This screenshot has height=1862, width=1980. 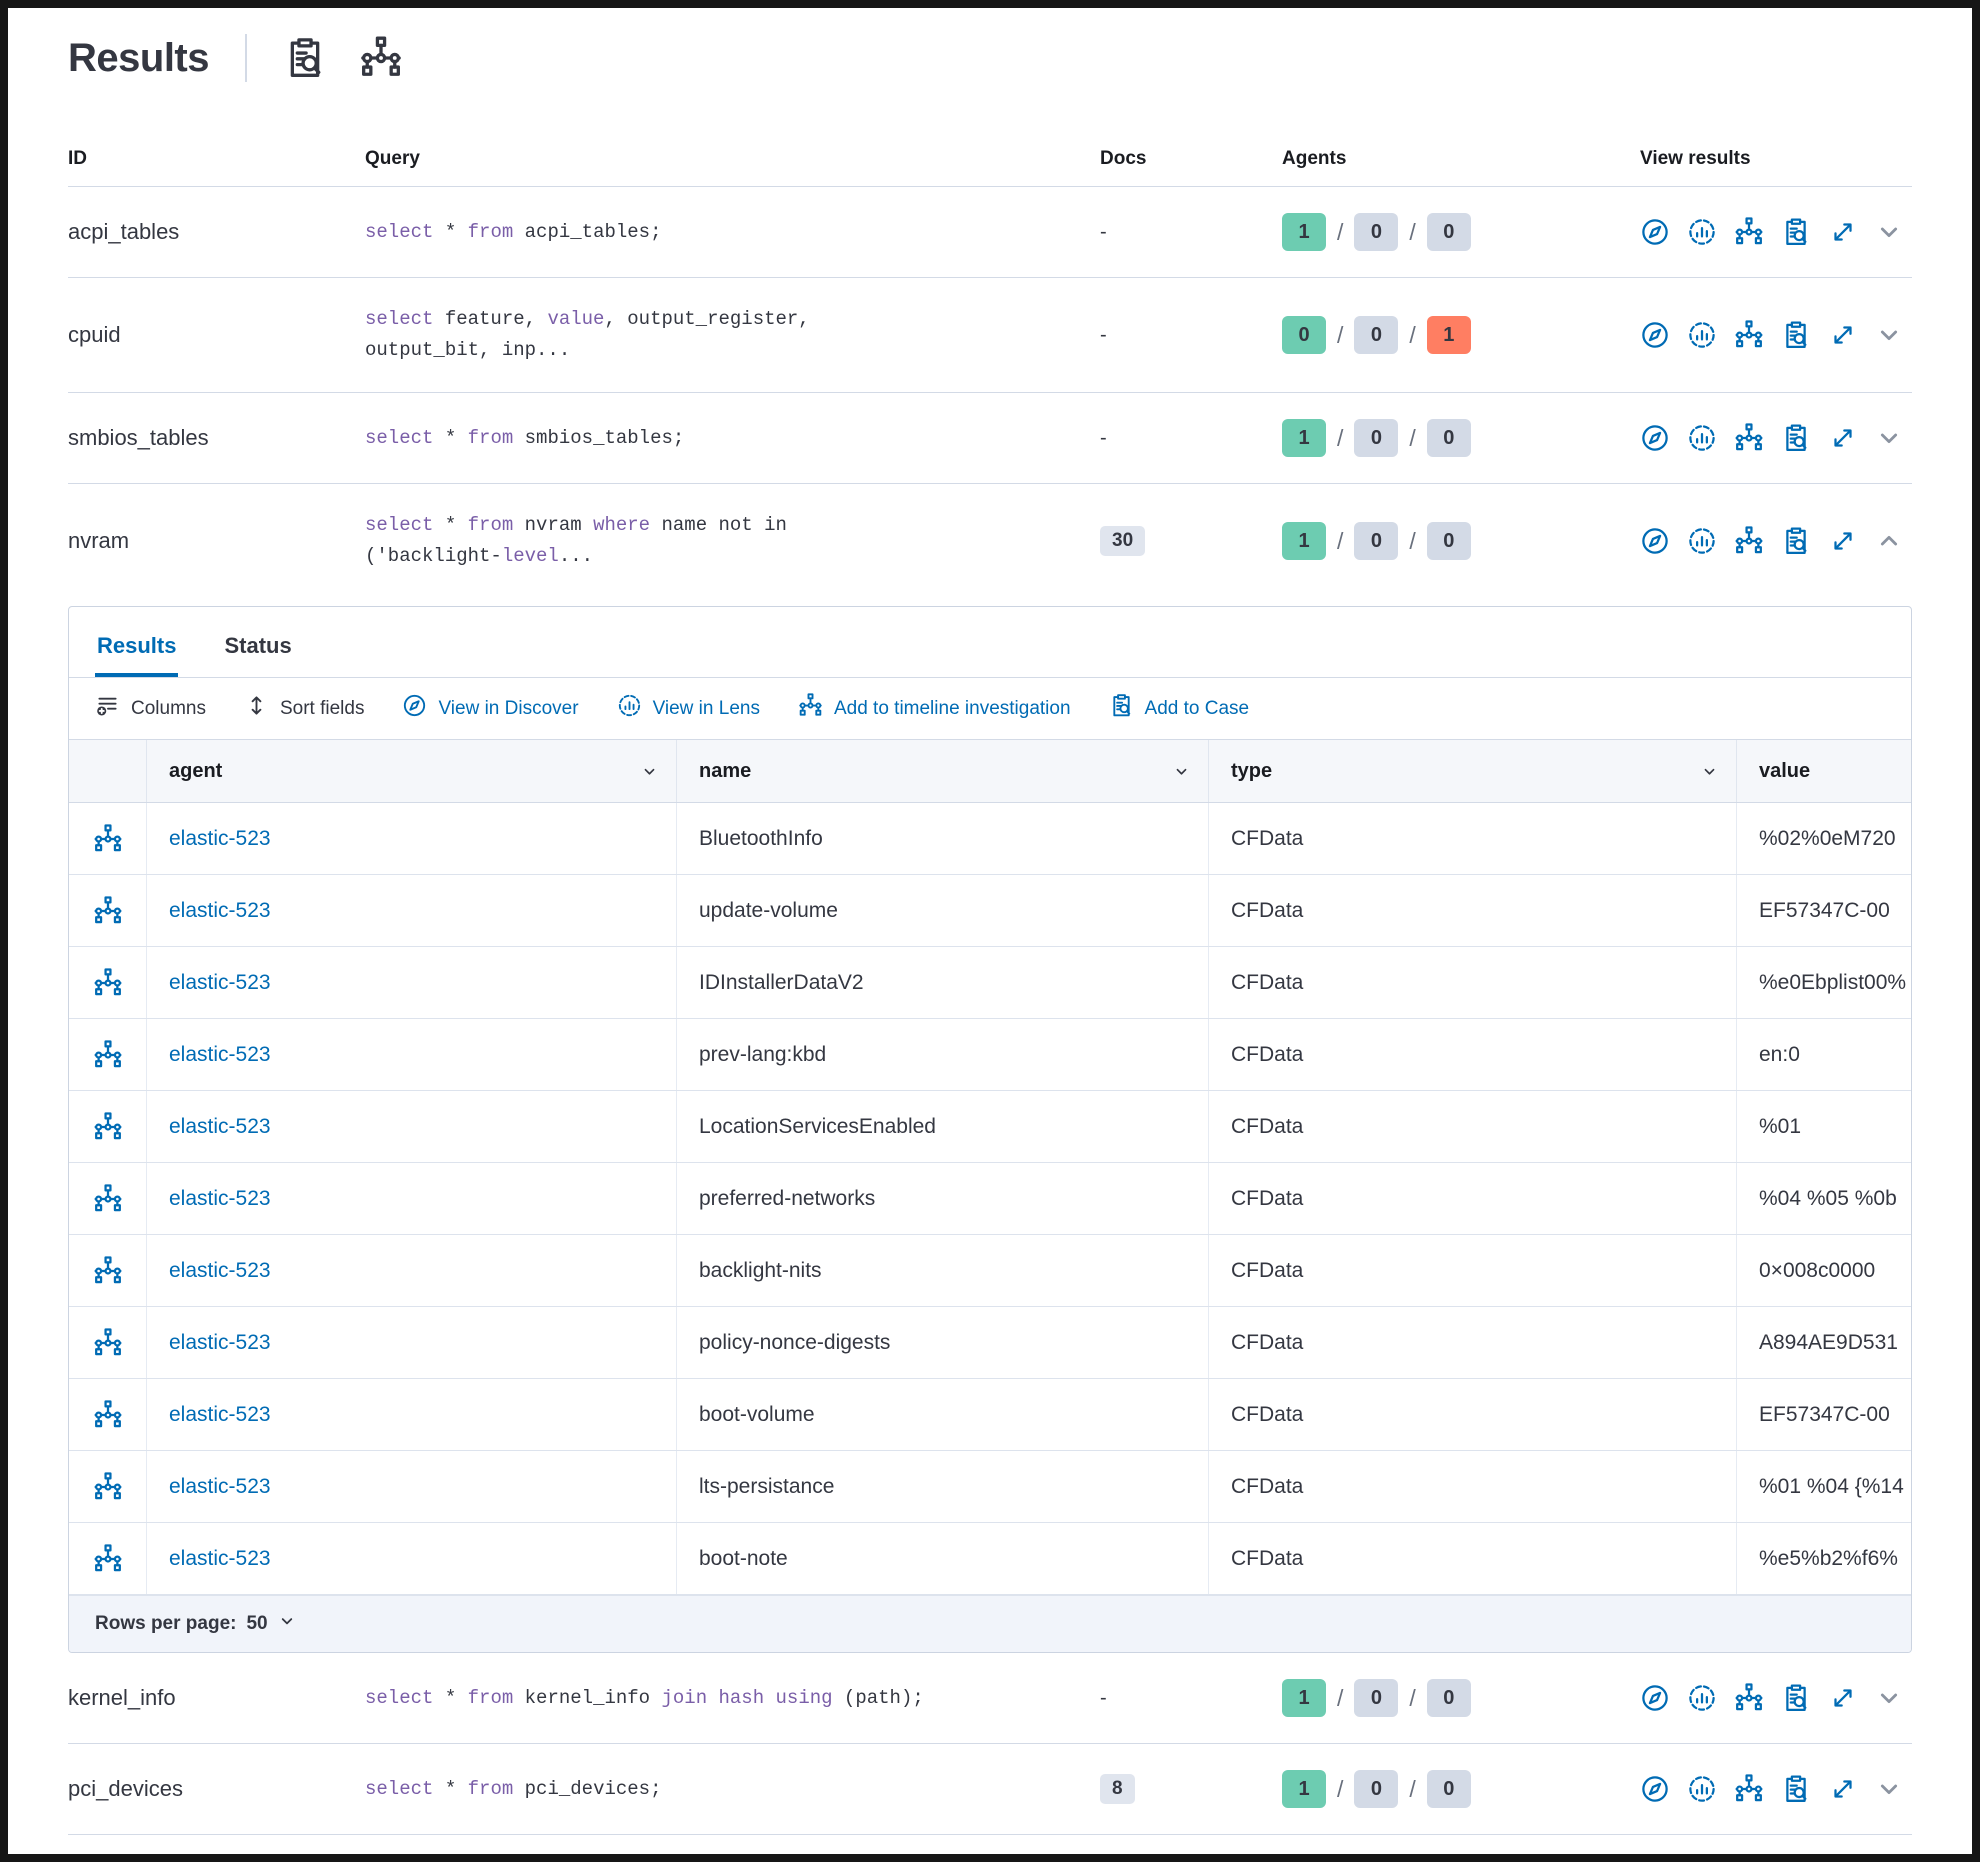 I want to click on value-cell: %04 %05 %0b, so click(x=1828, y=1198).